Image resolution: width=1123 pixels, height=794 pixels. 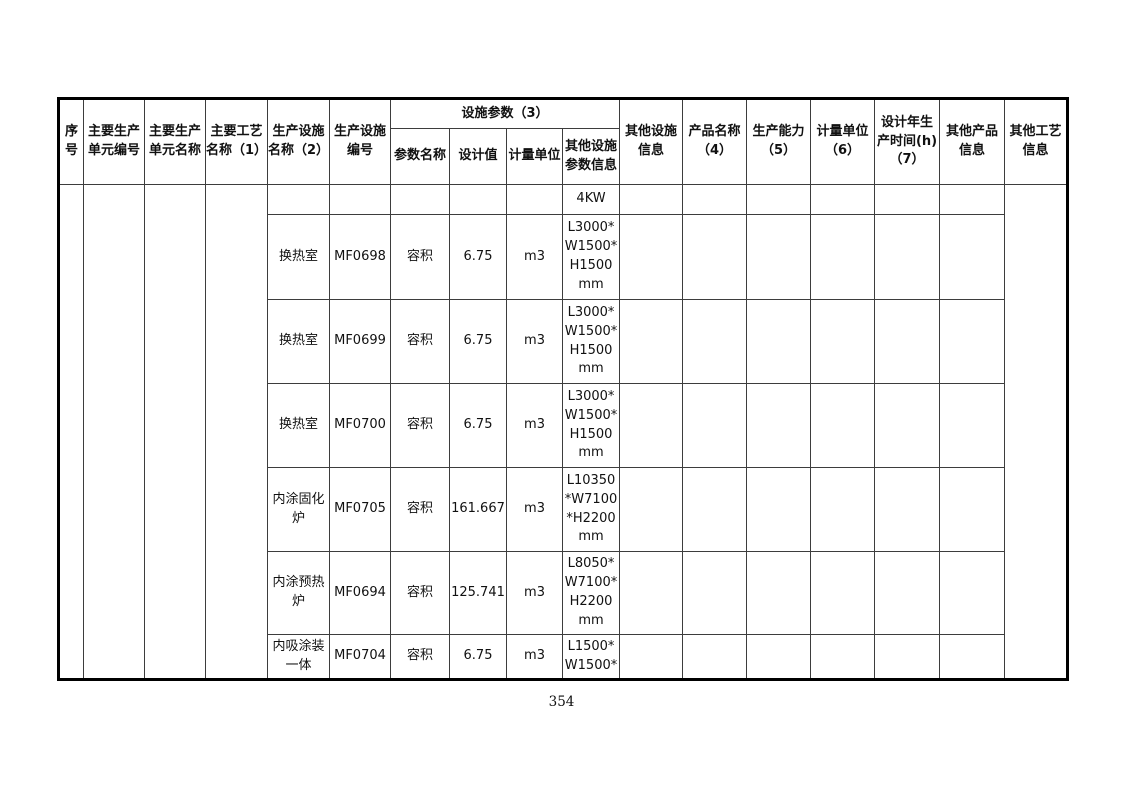 What do you see at coordinates (360, 509) in the screenshot?
I see `cell-facility-code: MF0705` at bounding box center [360, 509].